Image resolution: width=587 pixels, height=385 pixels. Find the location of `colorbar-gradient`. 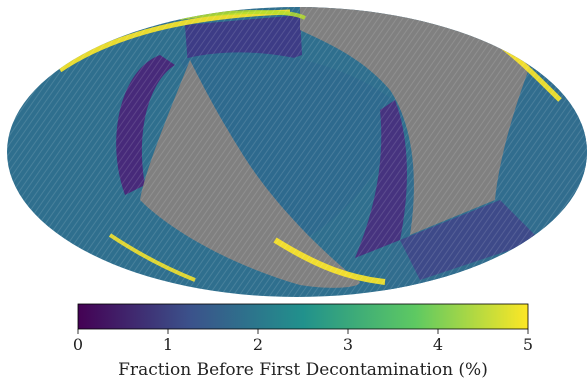

colorbar-gradient is located at coordinates (303, 316).